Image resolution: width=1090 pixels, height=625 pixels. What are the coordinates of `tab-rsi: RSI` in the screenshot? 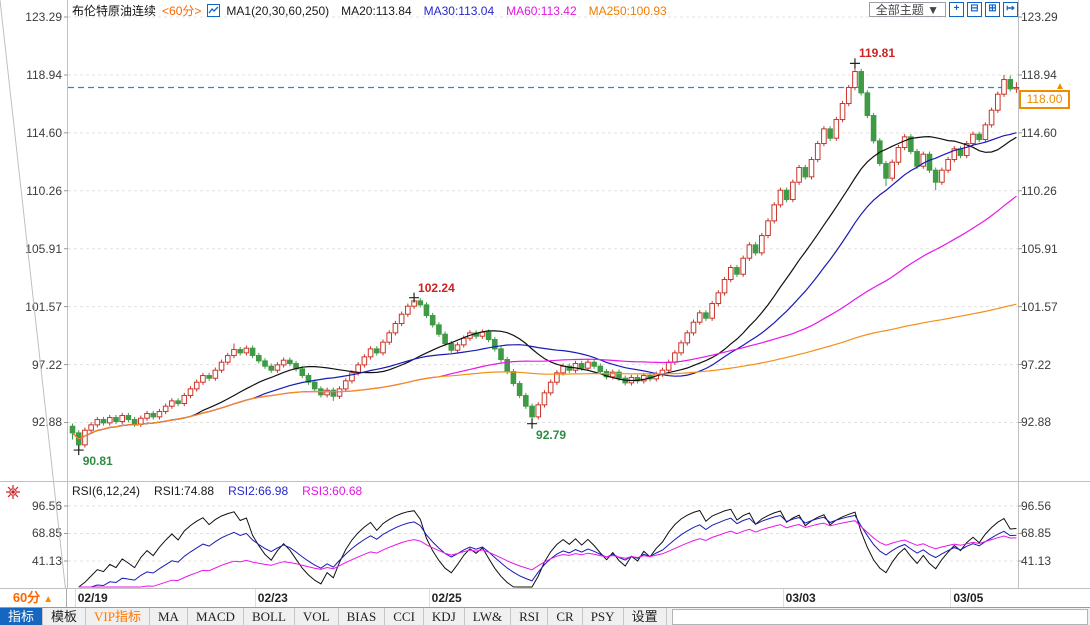 It's located at (530, 616).